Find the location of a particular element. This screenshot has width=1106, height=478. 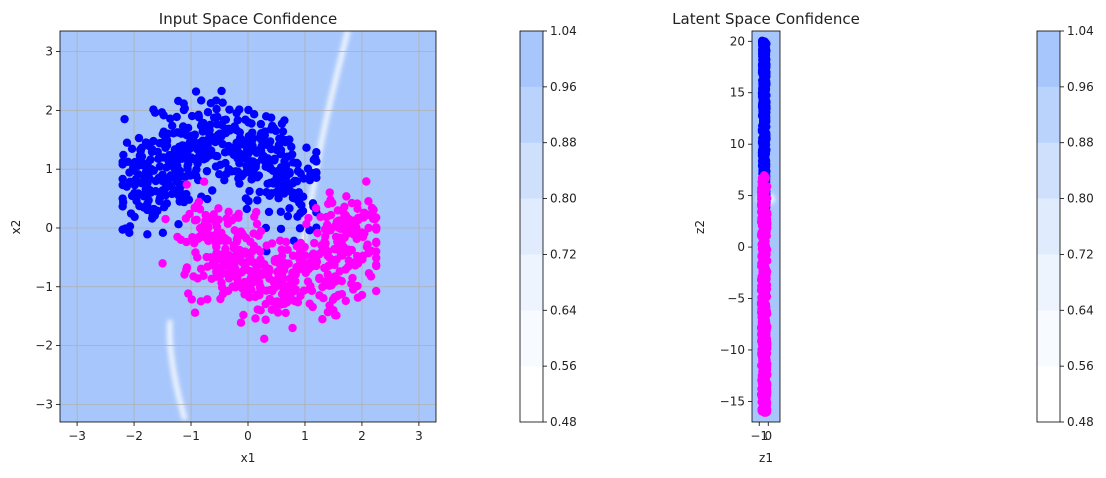

latent-colorbar-bands is located at coordinates (1048, 227).